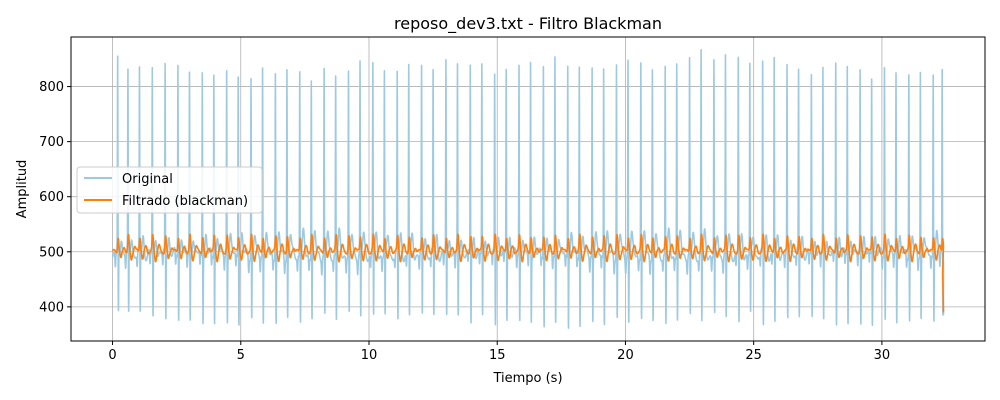  What do you see at coordinates (241, 355) in the screenshot?
I see `x-tick-label: 5` at bounding box center [241, 355].